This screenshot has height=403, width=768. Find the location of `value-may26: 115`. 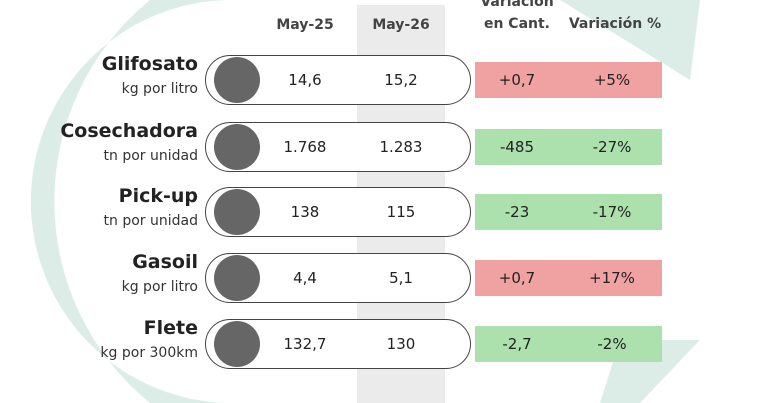

value-may26: 115 is located at coordinates (401, 212).